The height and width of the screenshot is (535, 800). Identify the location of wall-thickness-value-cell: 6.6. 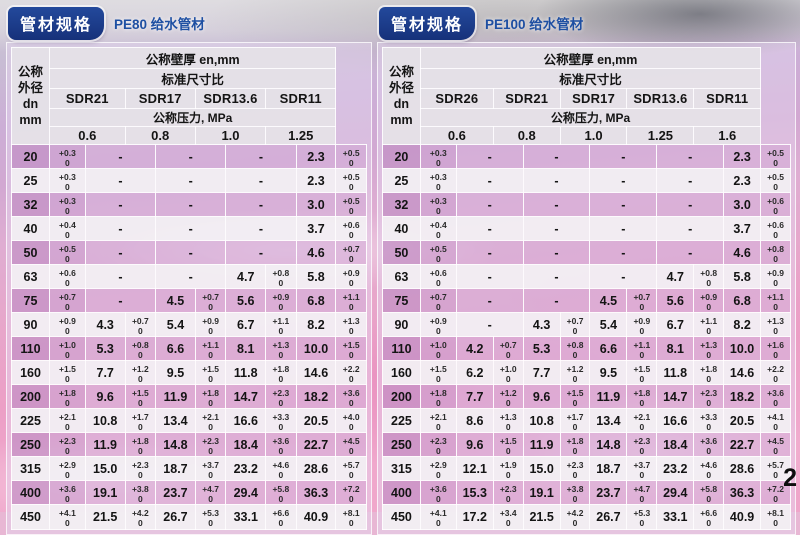
(608, 349).